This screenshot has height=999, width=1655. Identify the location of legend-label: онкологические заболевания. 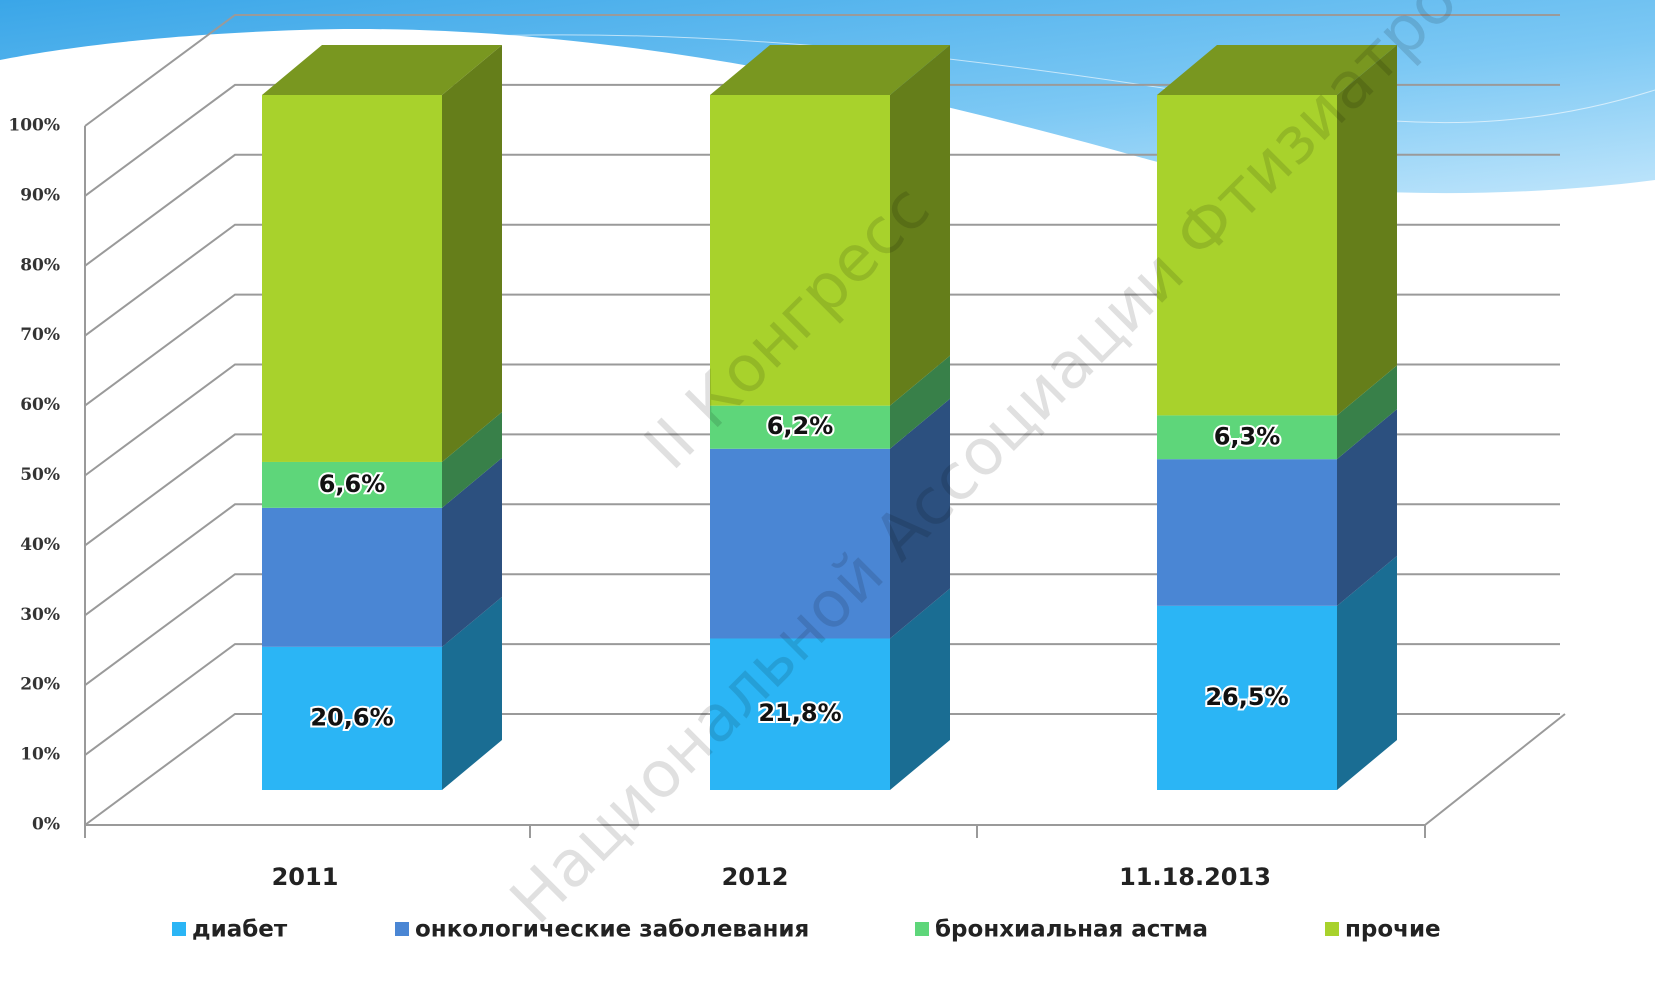
(612, 930).